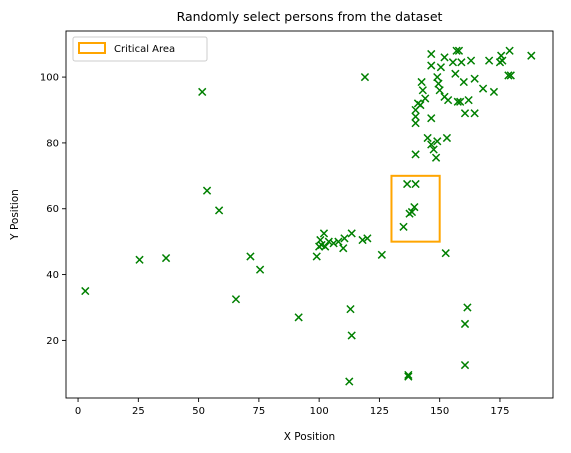 The image size is (571, 453). I want to click on legend-label-critical-area: Critical Area, so click(144, 49).